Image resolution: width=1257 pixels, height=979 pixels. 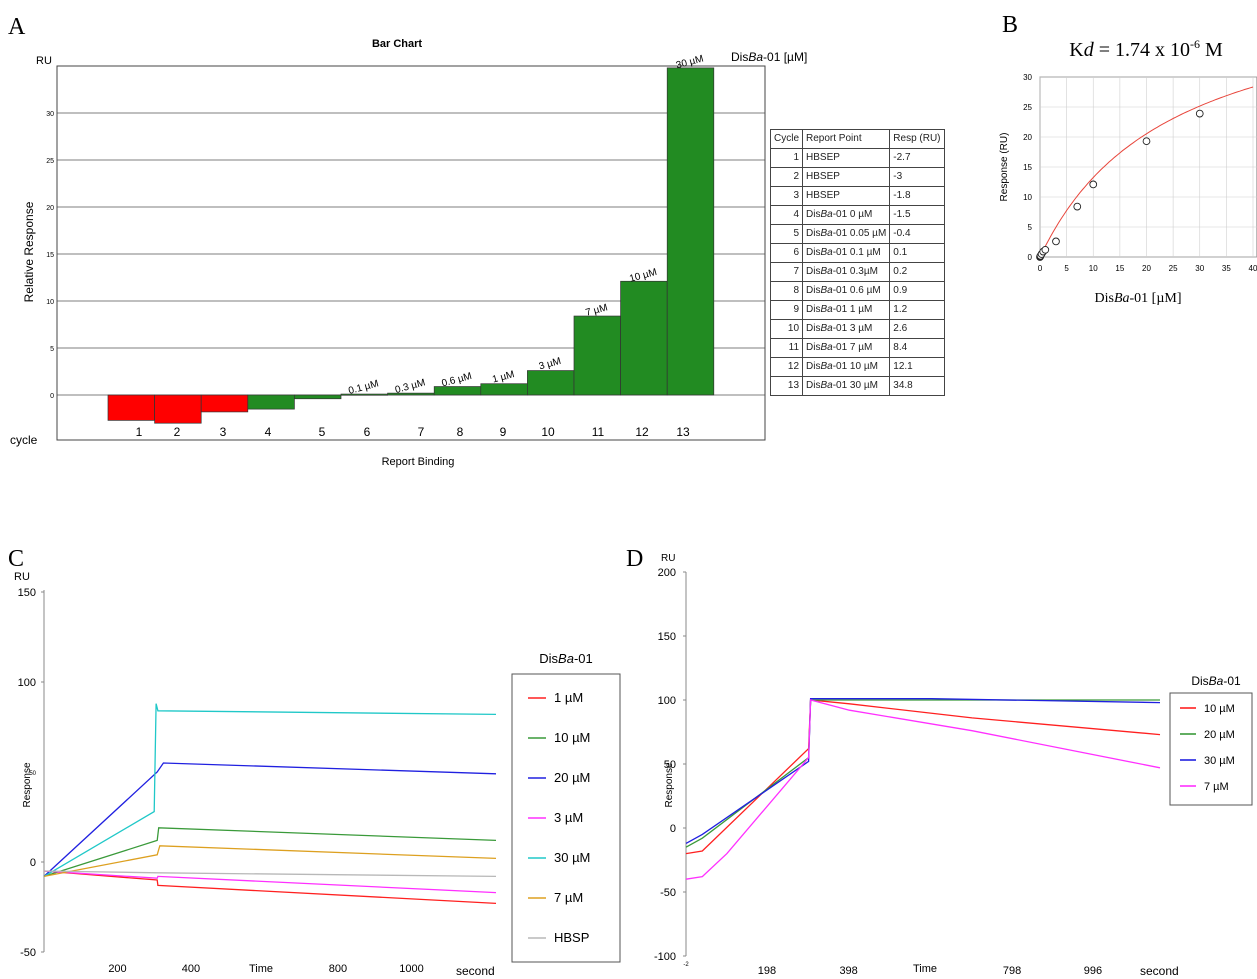 I want to click on y-tick-label: -100, so click(x=665, y=957).